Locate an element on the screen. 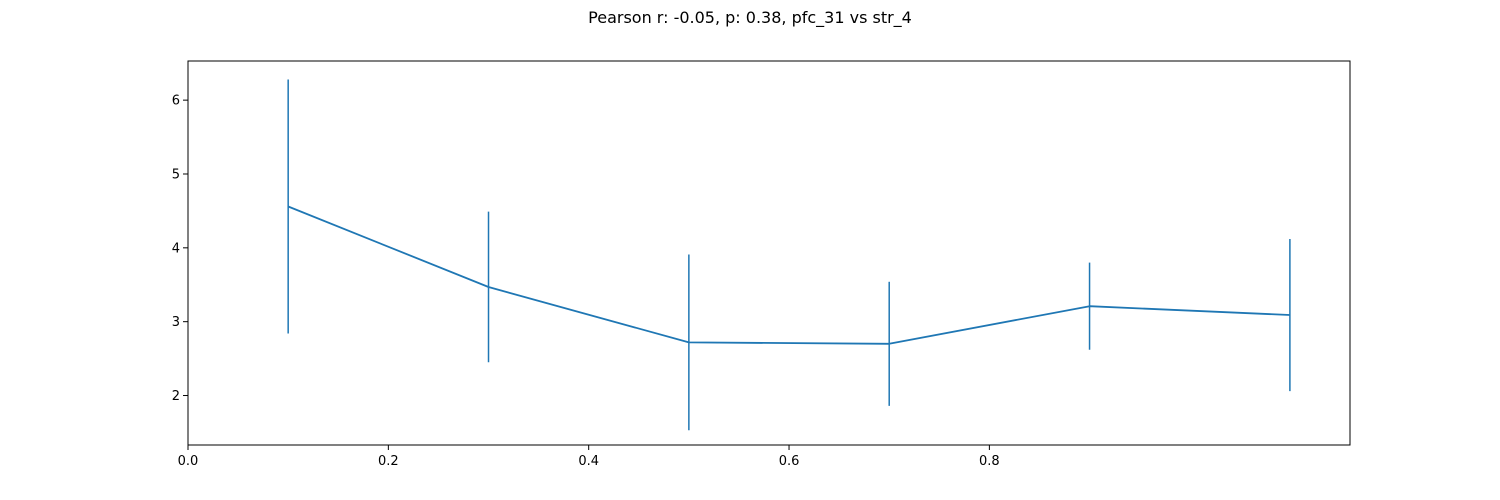 The image size is (1500, 500). y-tick-label: 3 is located at coordinates (176, 322).